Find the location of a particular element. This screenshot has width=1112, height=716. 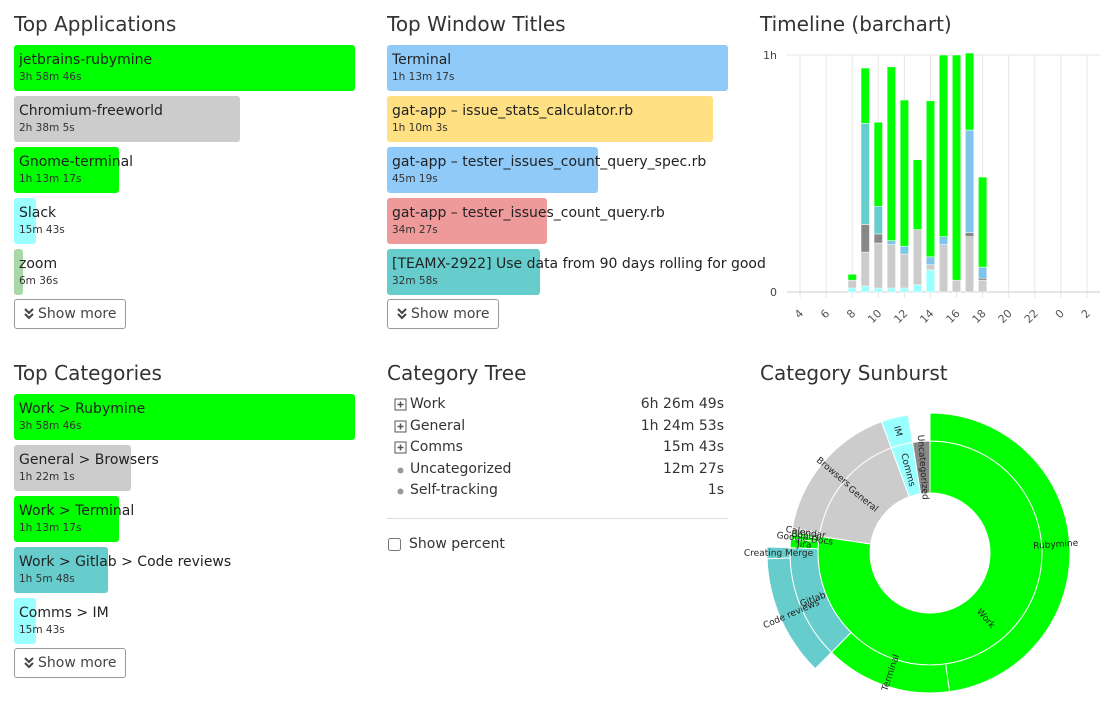

item-duration: 3h 58m 46s is located at coordinates (50, 426).